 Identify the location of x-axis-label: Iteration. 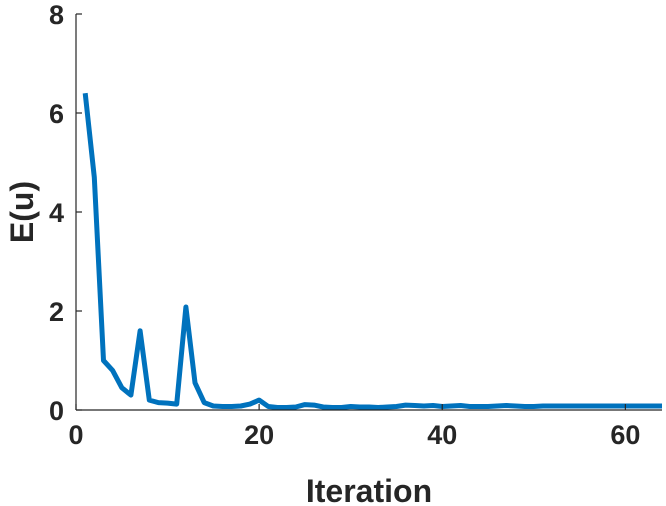
(369, 489).